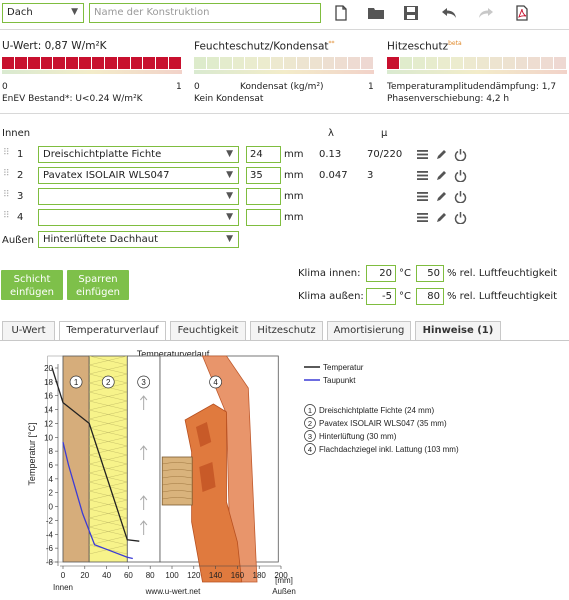  I want to click on inside-temp-unit: °C, so click(405, 273).